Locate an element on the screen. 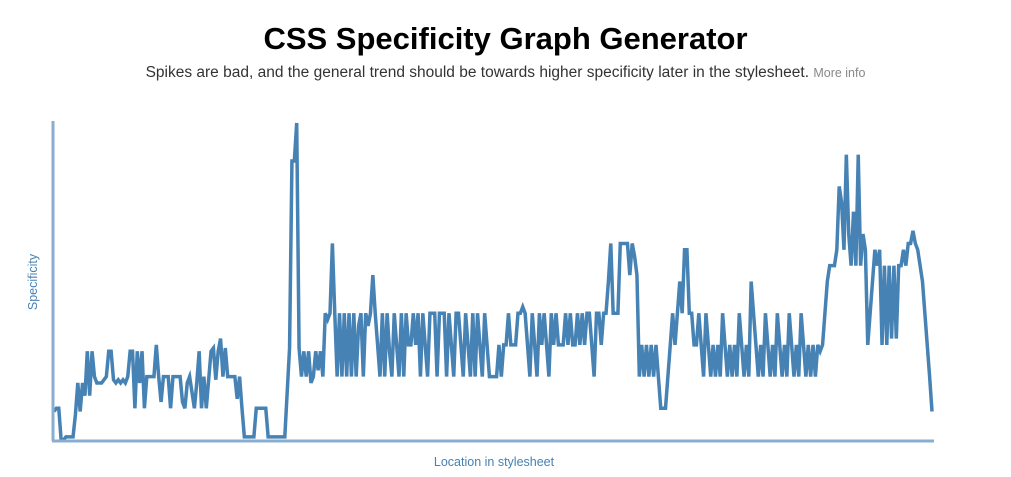 The image size is (1011, 477). x-axis-label: Location in stylesheet is located at coordinates (494, 462).